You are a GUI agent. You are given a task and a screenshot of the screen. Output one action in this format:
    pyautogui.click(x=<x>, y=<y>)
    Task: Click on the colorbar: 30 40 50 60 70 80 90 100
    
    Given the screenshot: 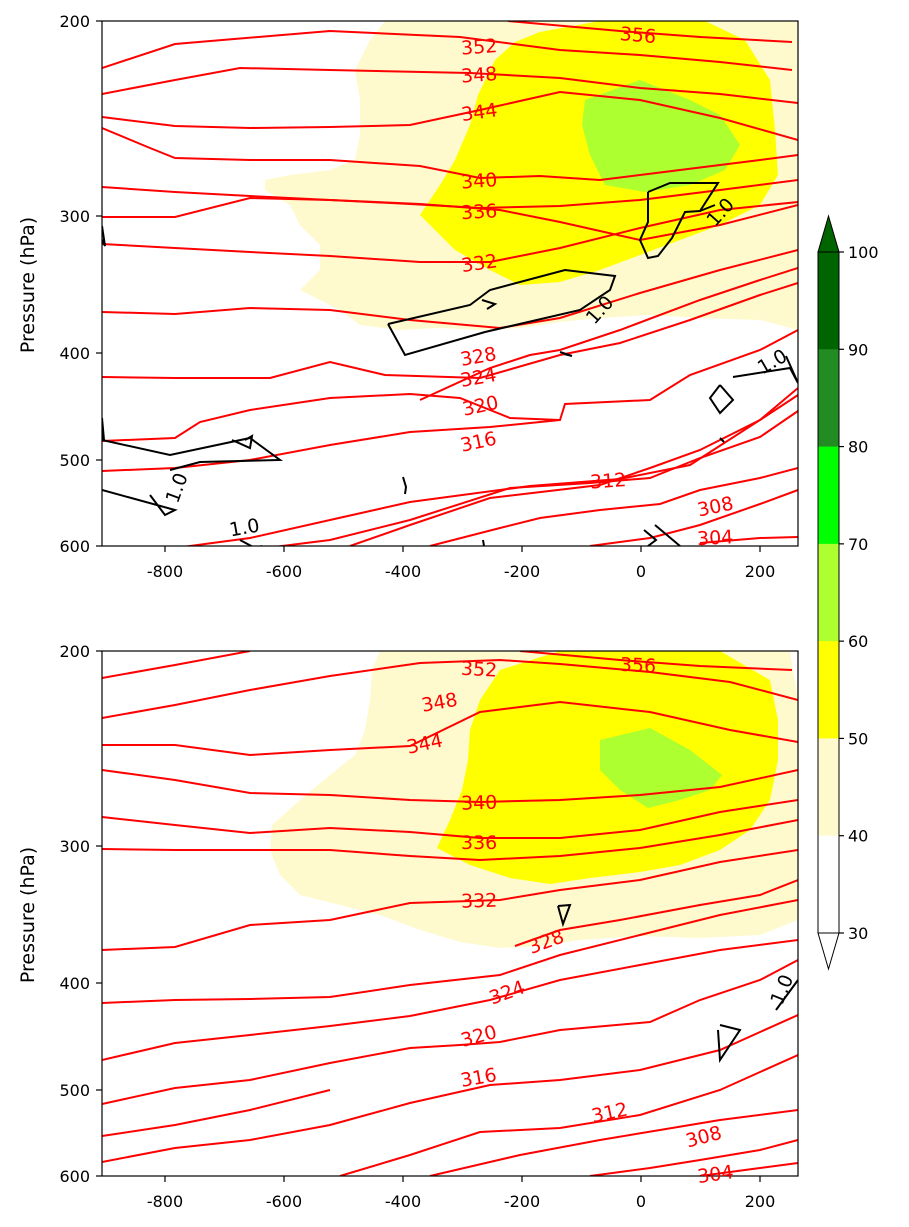 What is the action you would take?
    pyautogui.click(x=848, y=592)
    